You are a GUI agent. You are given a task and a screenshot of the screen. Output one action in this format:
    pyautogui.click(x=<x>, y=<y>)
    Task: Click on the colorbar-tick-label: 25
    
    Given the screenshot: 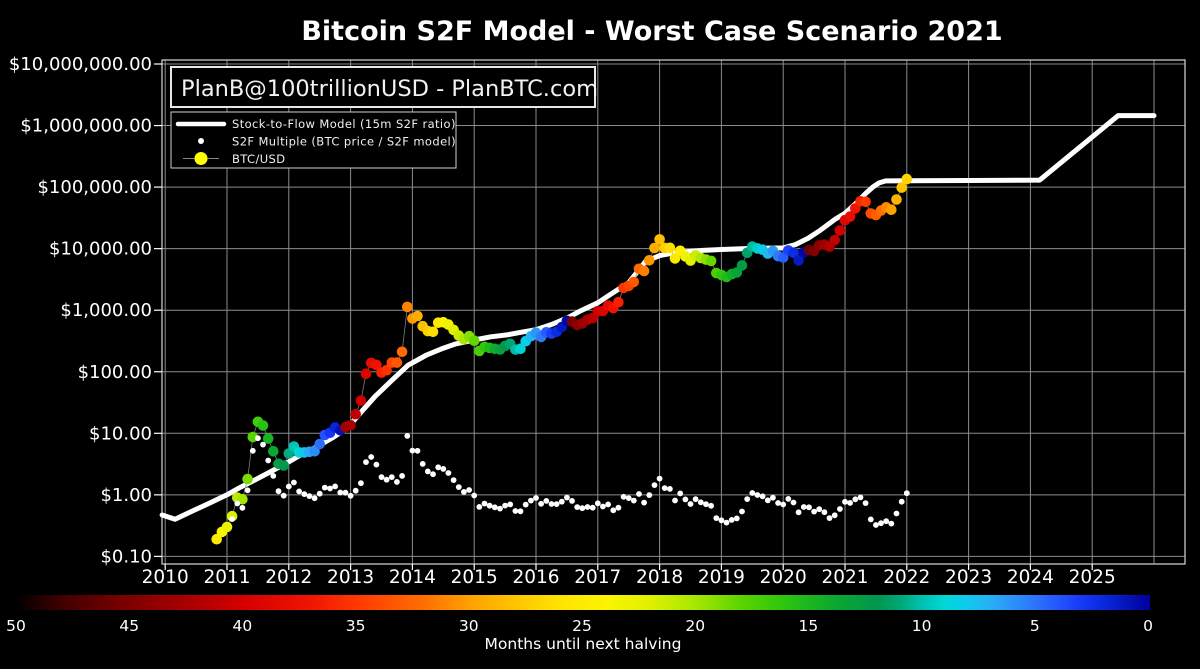 What is the action you would take?
    pyautogui.click(x=582, y=626)
    